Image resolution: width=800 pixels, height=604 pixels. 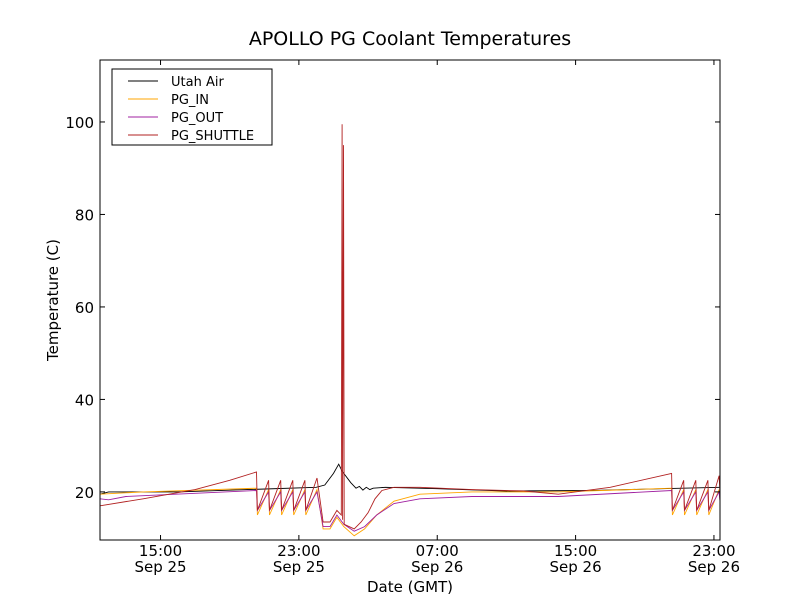 What do you see at coordinates (410, 587) in the screenshot?
I see `x-axis-label: Date (GMT)` at bounding box center [410, 587].